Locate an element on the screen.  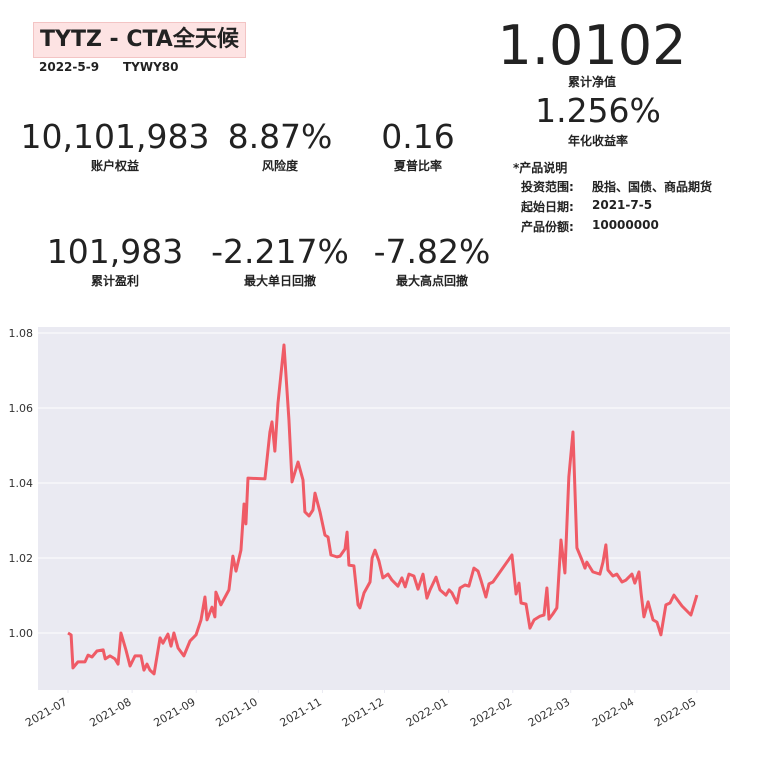
x-tick-label: 2022-03 is located at coordinates (549, 712).